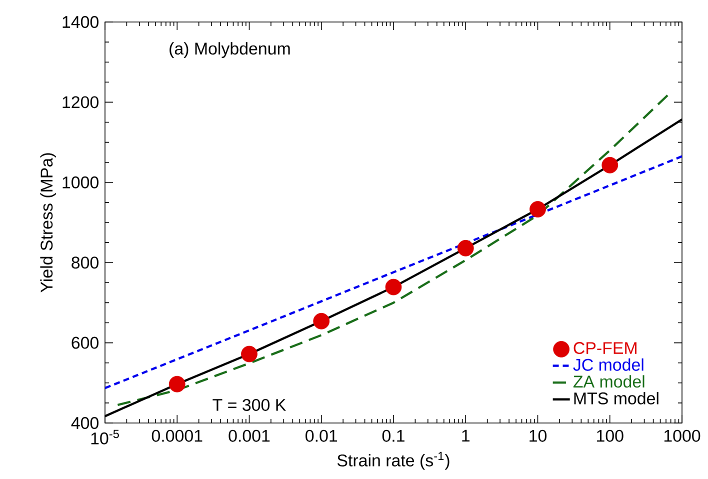 This screenshot has width=708, height=479. I want to click on x-axis-title: Strain rate (s$^{-1}$), so click(393, 461).